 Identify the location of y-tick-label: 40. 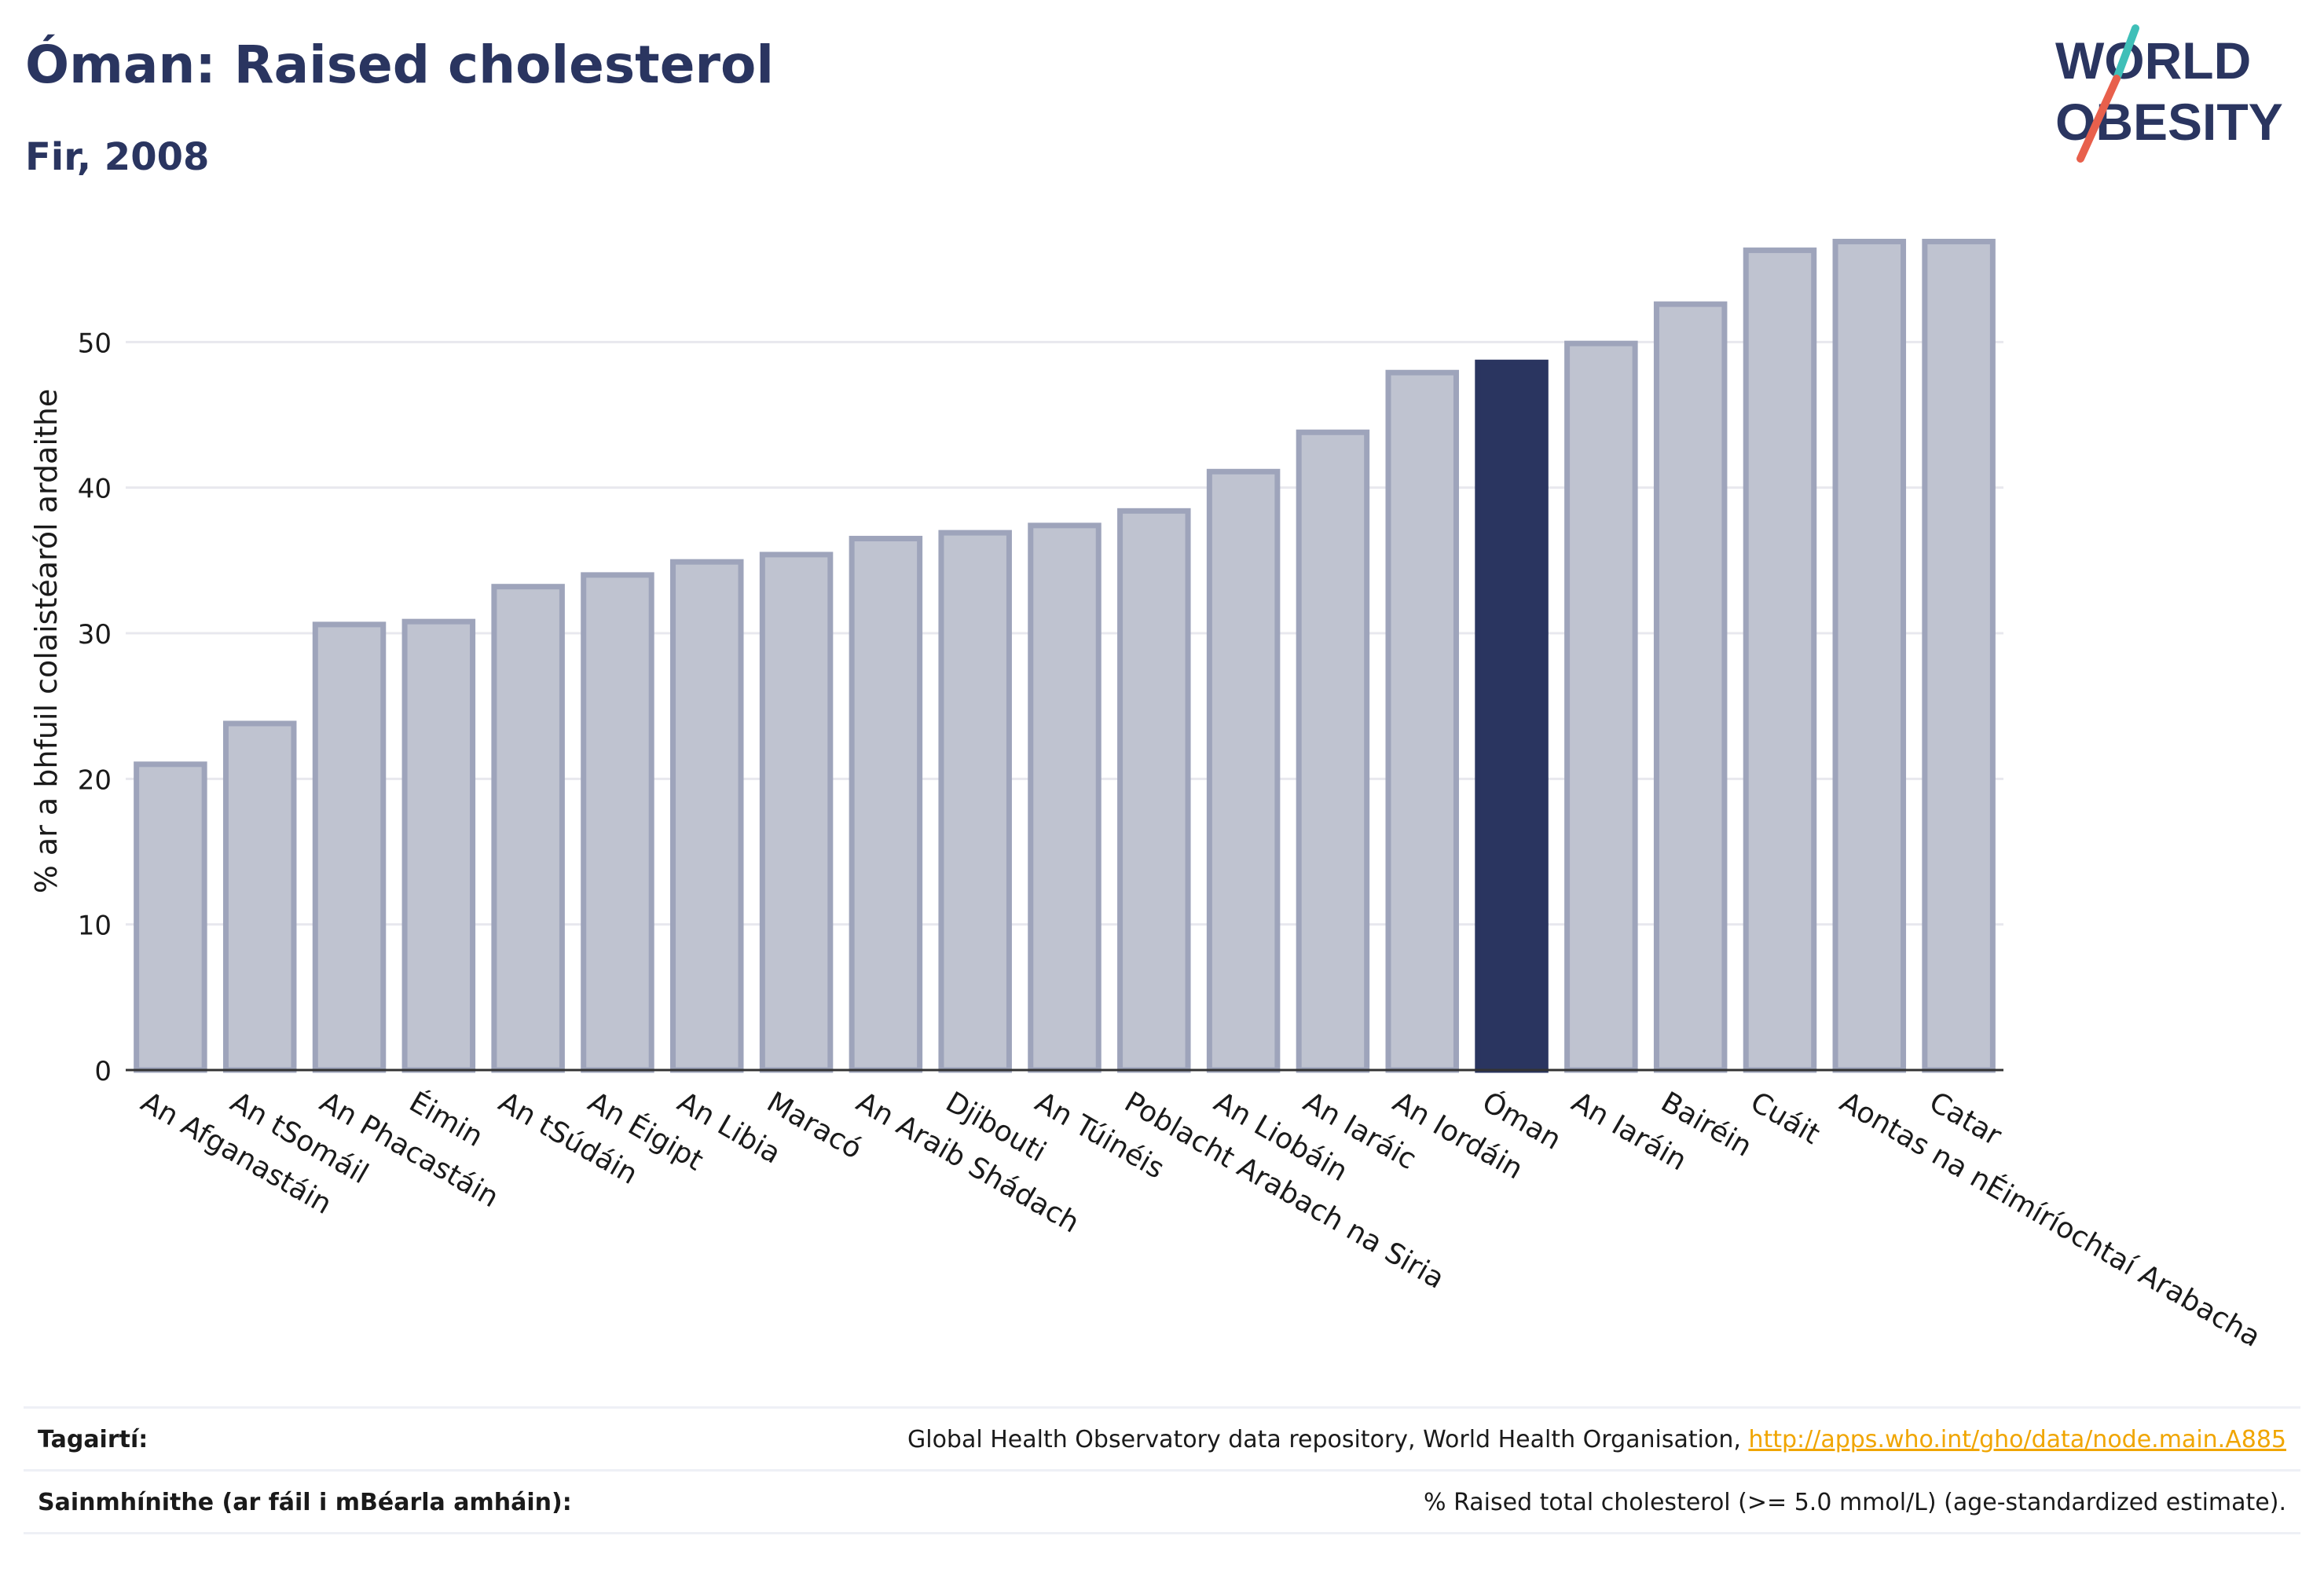
(95, 489).